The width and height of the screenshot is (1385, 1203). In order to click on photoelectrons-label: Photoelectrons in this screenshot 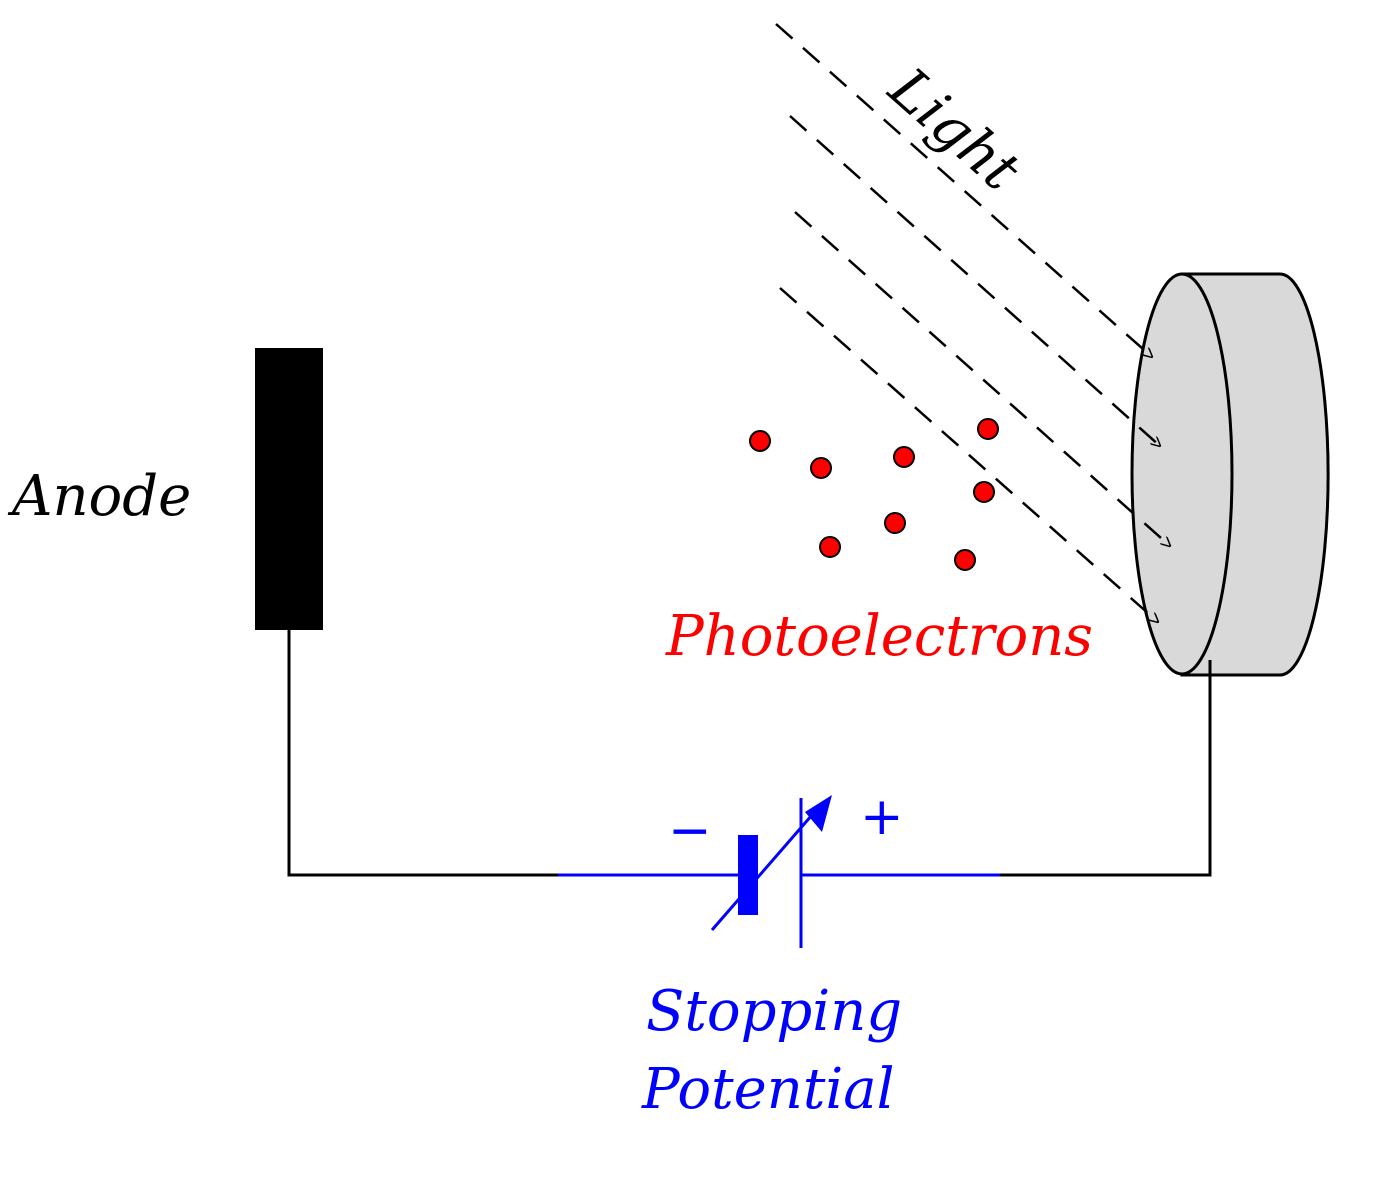, I will do `click(879, 636)`.